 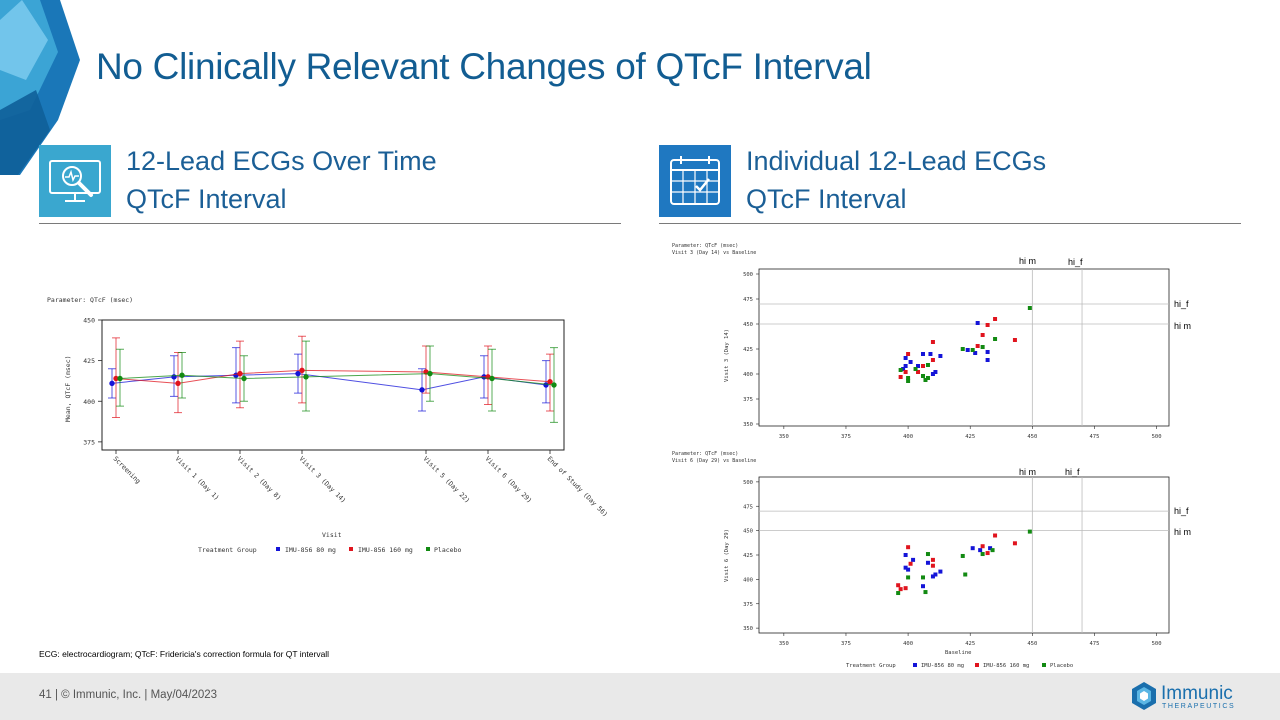 What do you see at coordinates (509, 480) in the screenshot?
I see `x-tick-label: Visit 6 (Day 29)` at bounding box center [509, 480].